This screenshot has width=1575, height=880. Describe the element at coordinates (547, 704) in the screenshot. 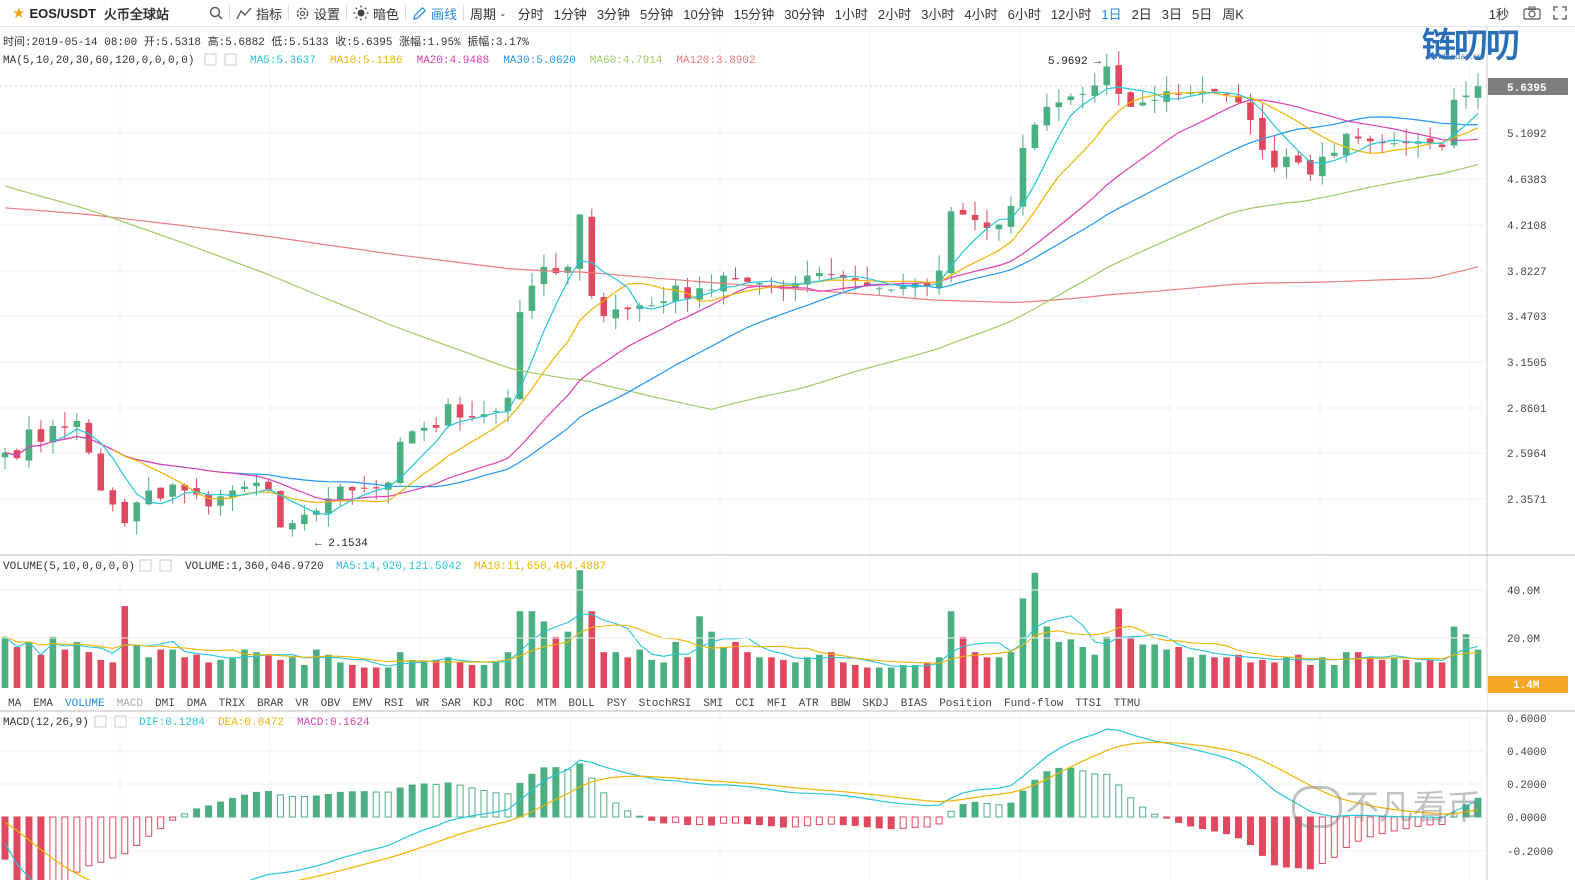

I see `indicator-tab-mtm: MTM` at that location.